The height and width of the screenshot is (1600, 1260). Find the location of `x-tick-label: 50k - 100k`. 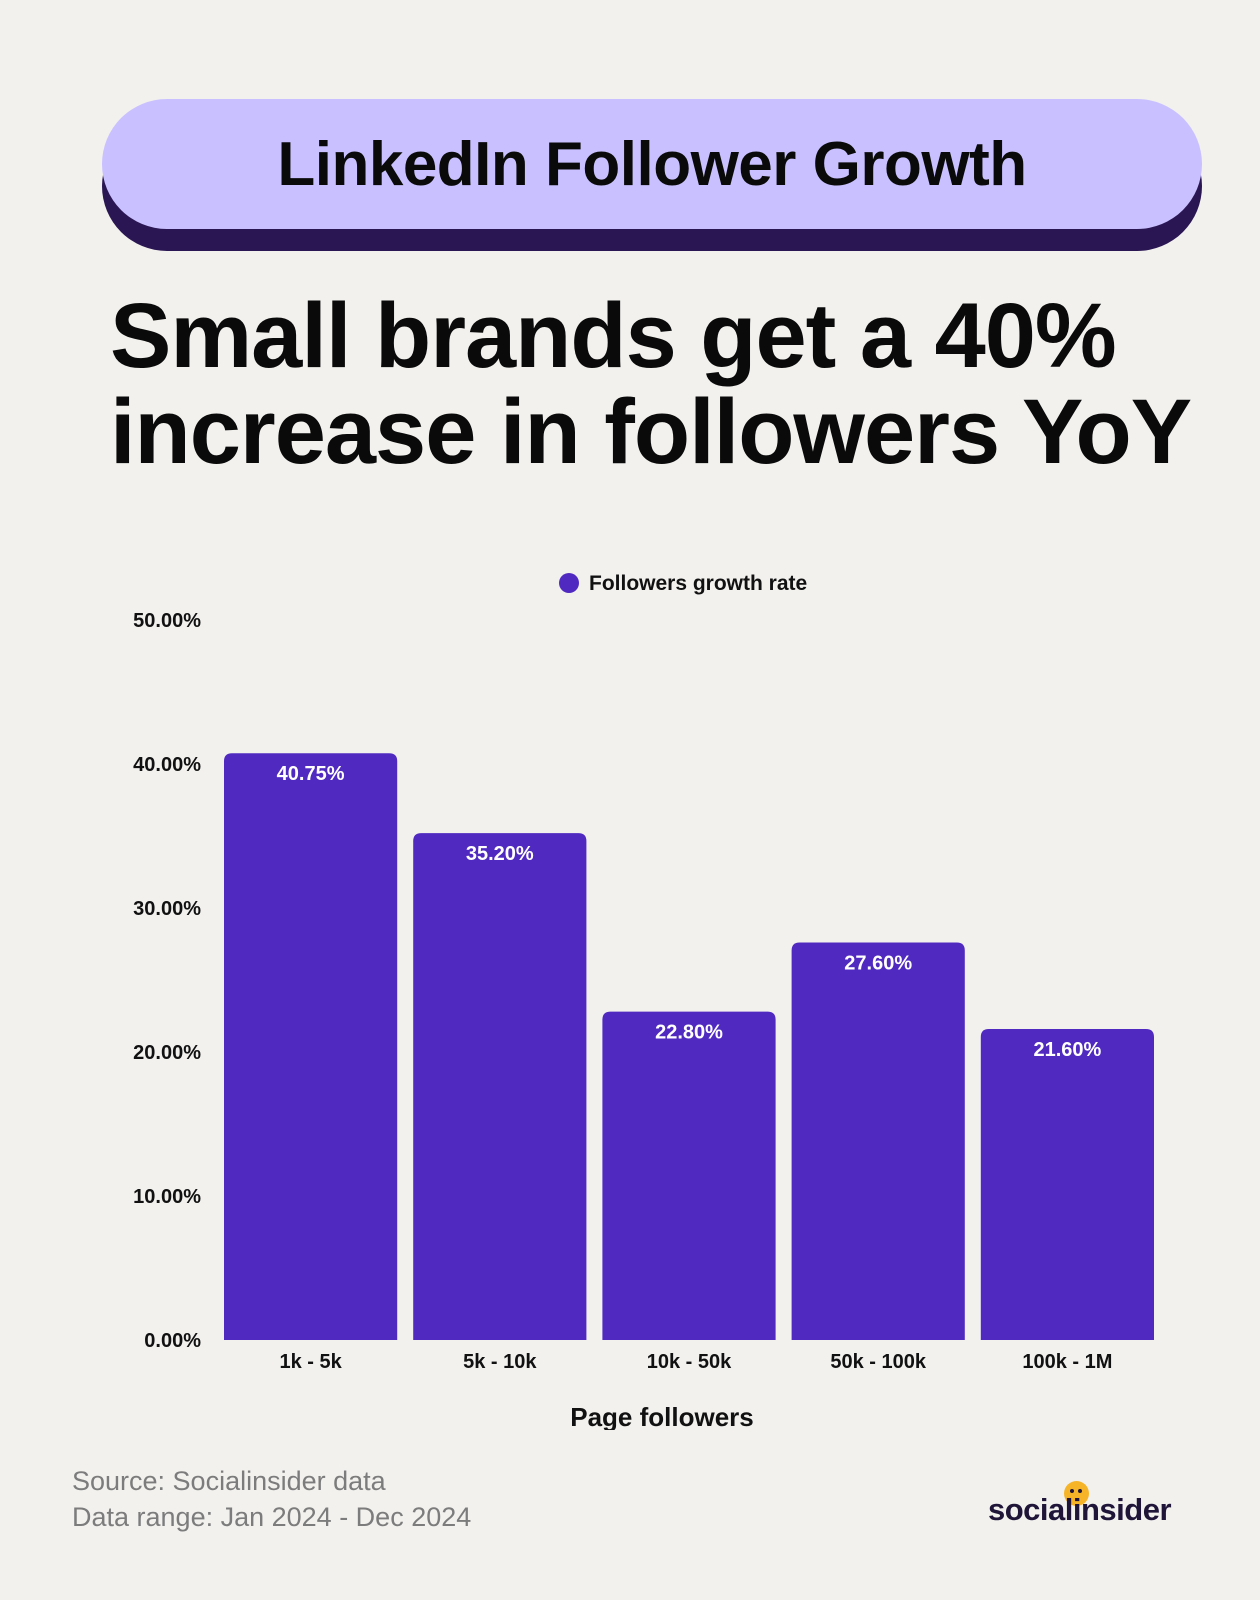

x-tick-label: 50k - 100k is located at coordinates (878, 1362).